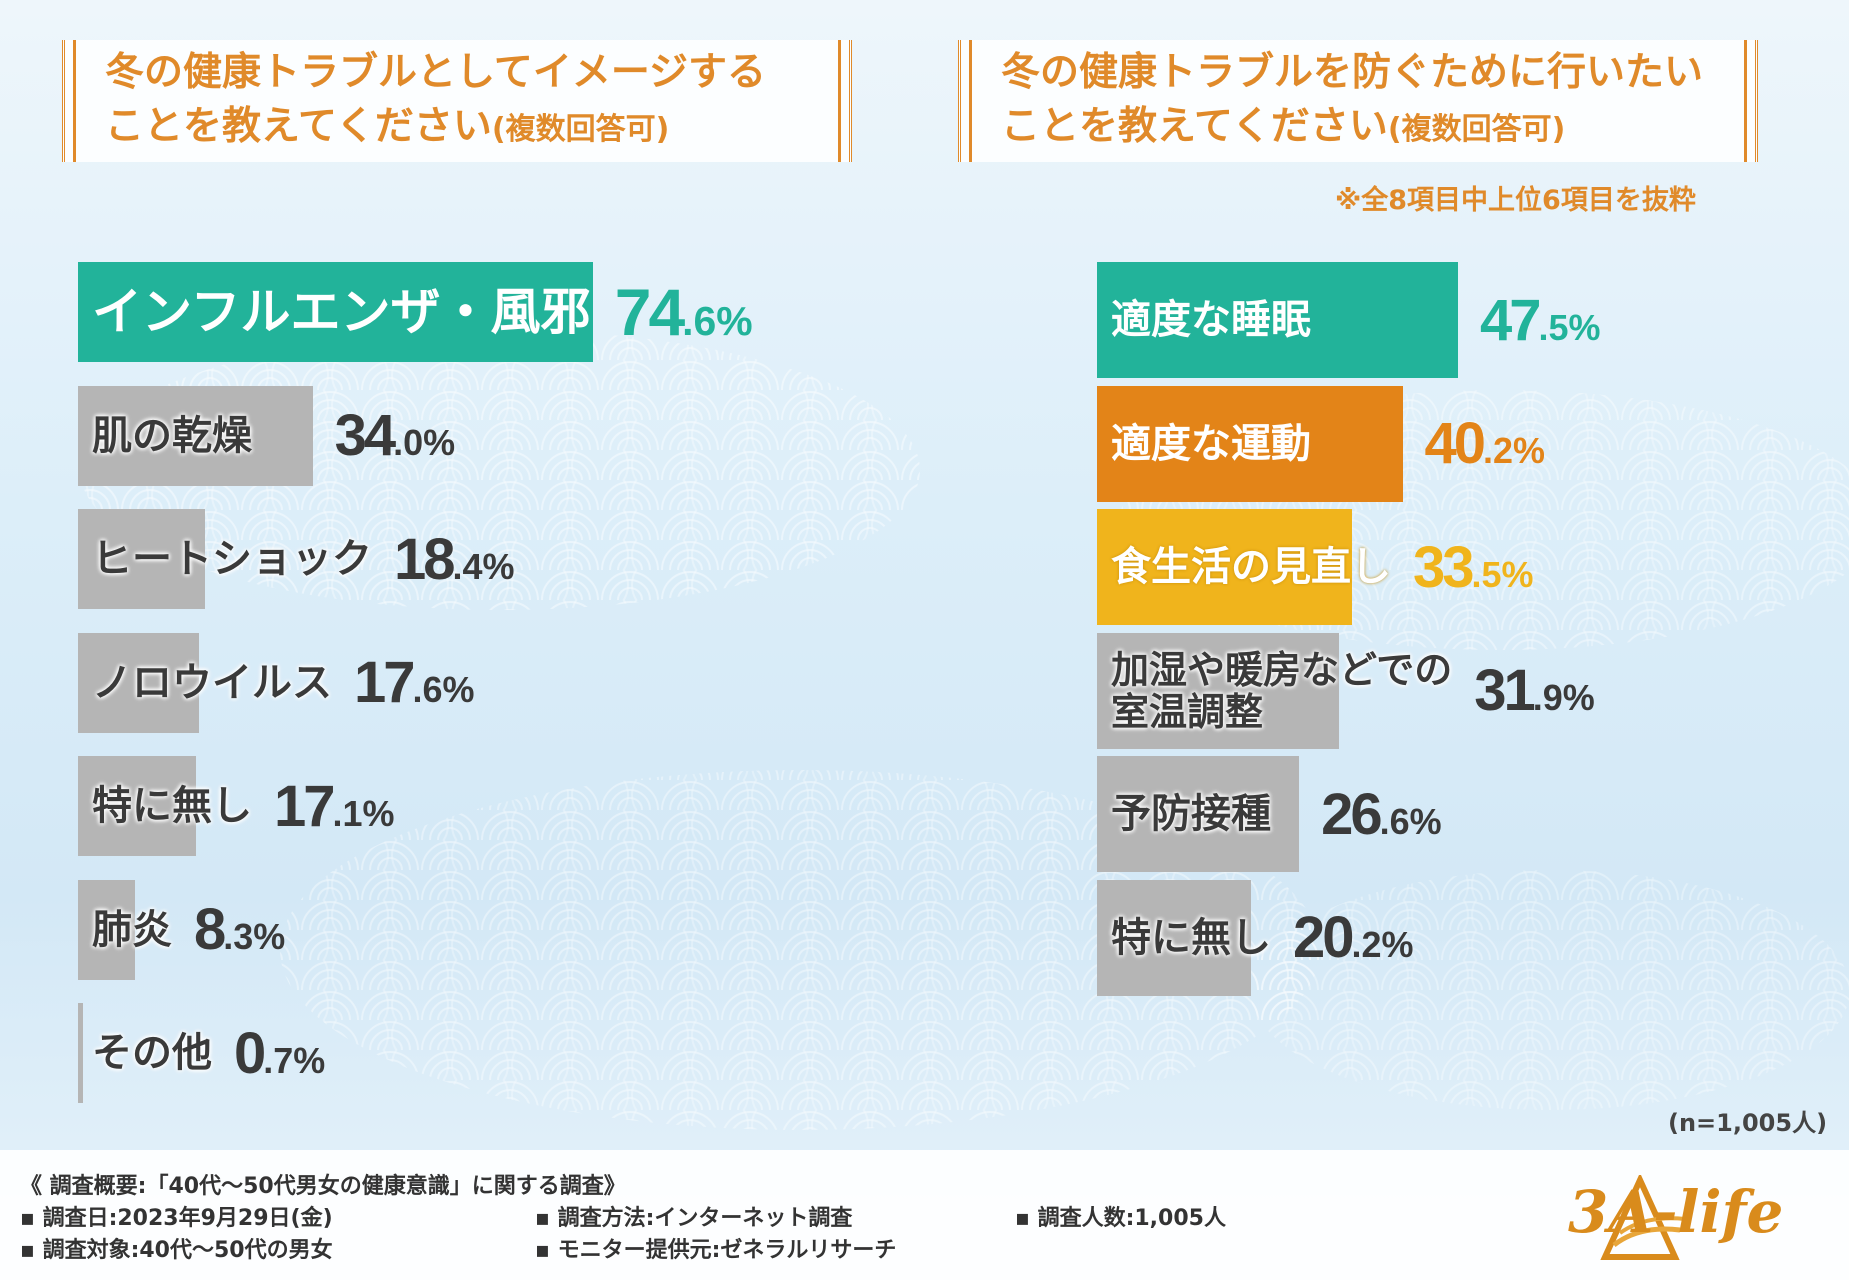  I want to click on bar-label-3: 加湿や暖房などでの 室温調整, so click(1282, 690).